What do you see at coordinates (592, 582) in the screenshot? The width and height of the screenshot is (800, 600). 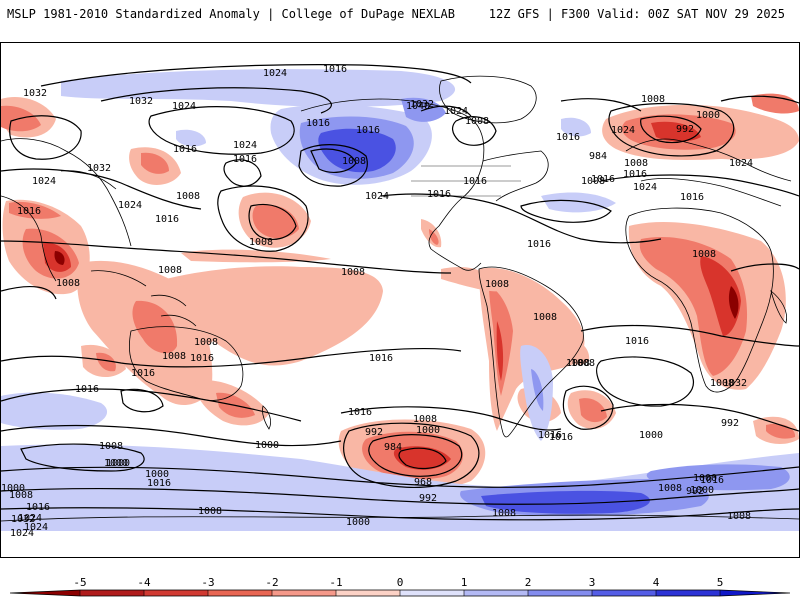 I see `colorbar-tick-label: 3` at bounding box center [592, 582].